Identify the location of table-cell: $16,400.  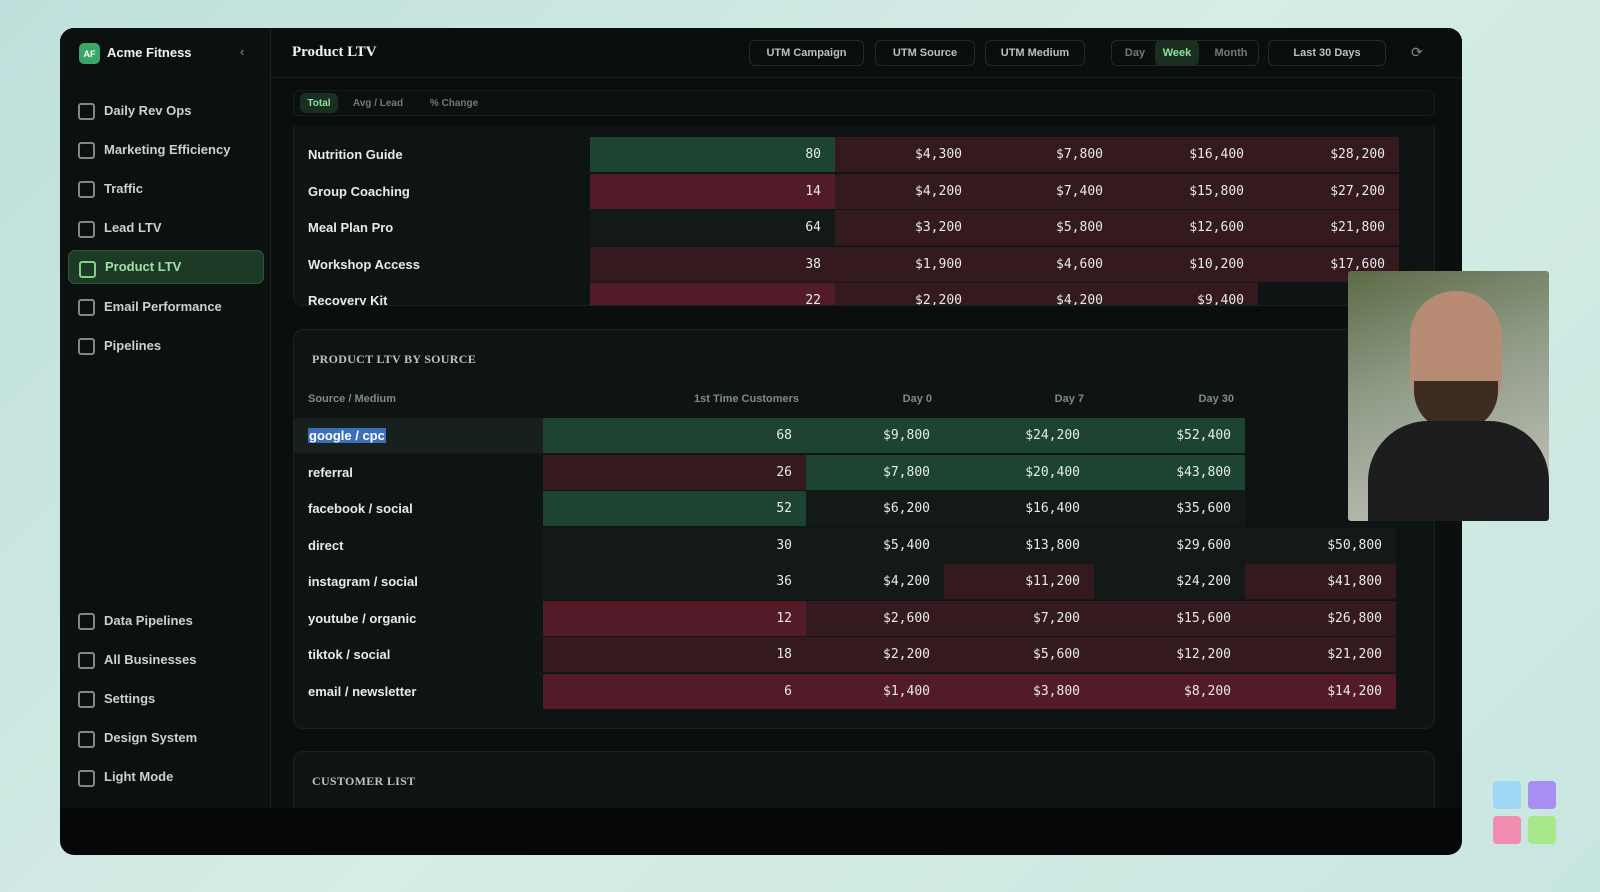
(1187, 155).